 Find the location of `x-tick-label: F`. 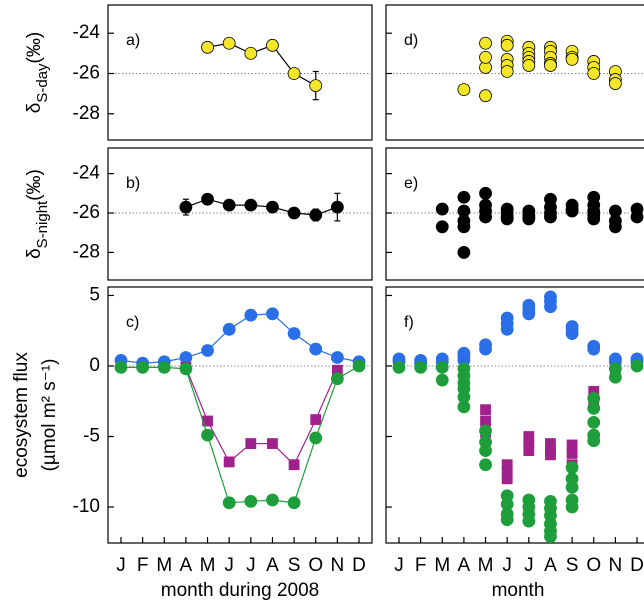

x-tick-label: F is located at coordinates (421, 565).